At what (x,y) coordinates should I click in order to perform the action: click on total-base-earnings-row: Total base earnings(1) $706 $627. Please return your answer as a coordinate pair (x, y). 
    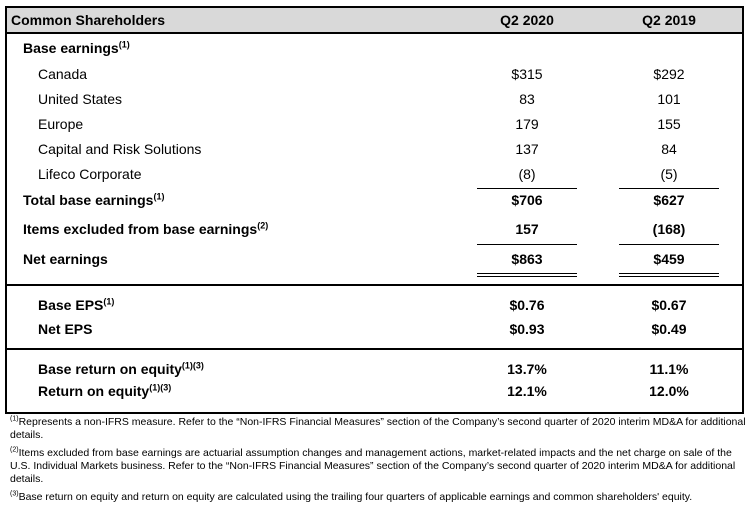
    Looking at the image, I should click on (374, 201).